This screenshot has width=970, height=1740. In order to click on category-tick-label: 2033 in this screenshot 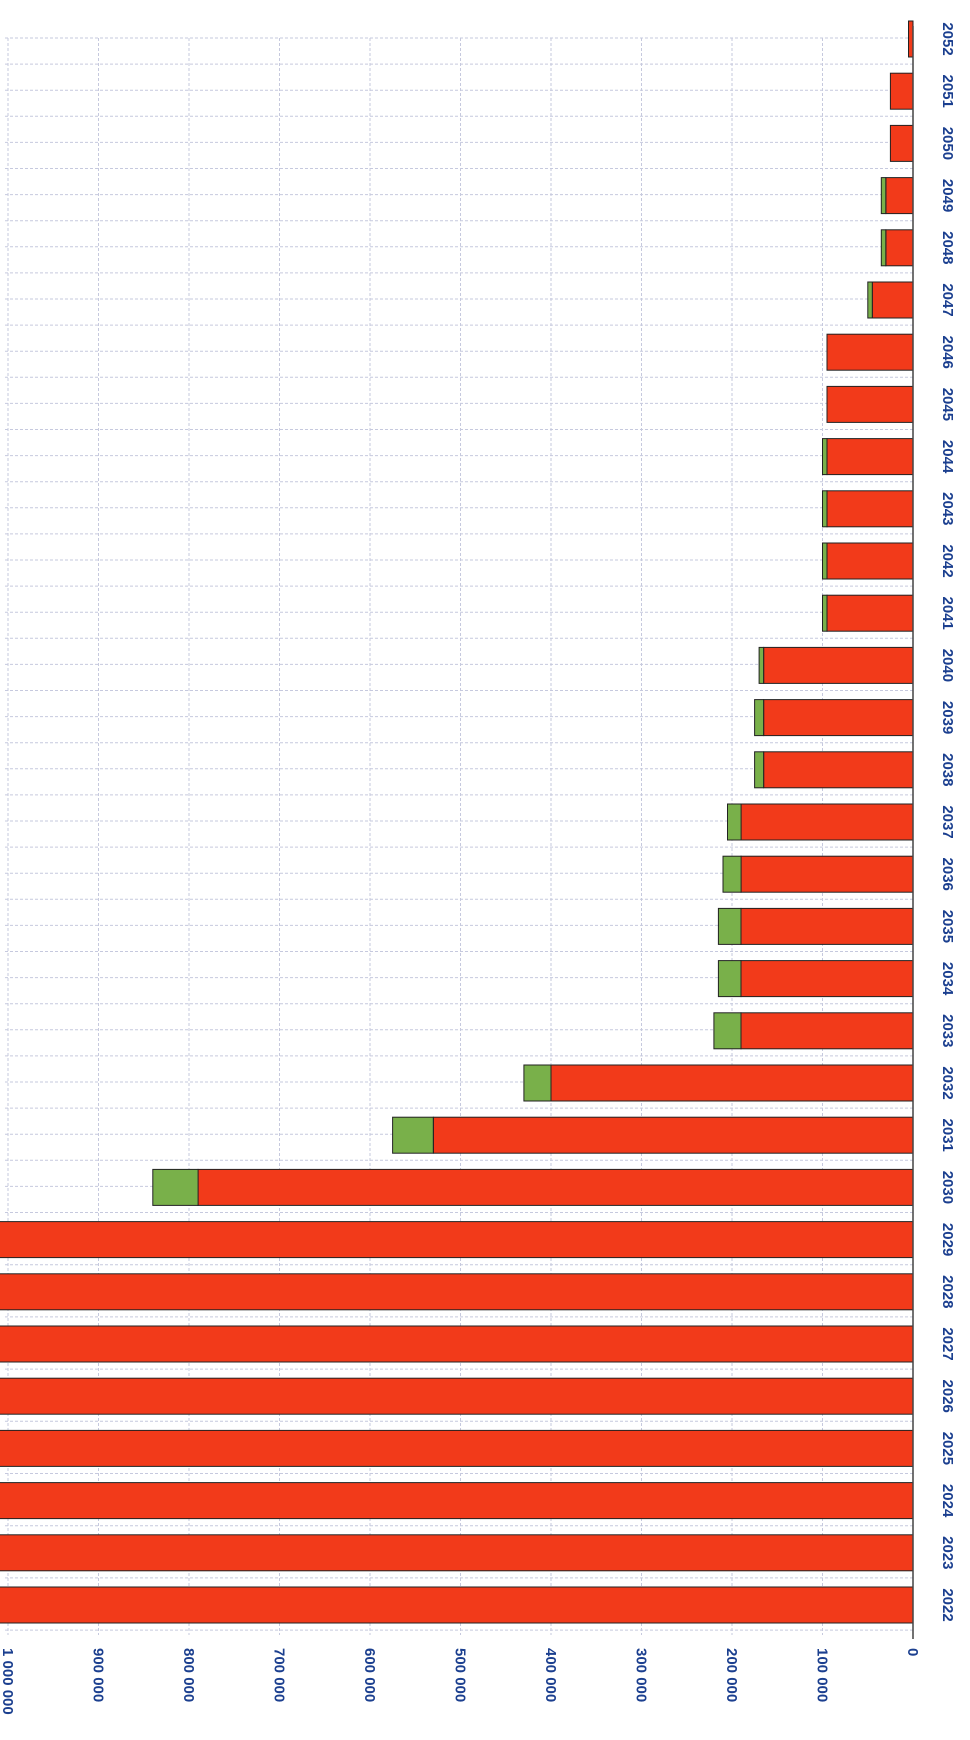, I will do `click(947, 1030)`.